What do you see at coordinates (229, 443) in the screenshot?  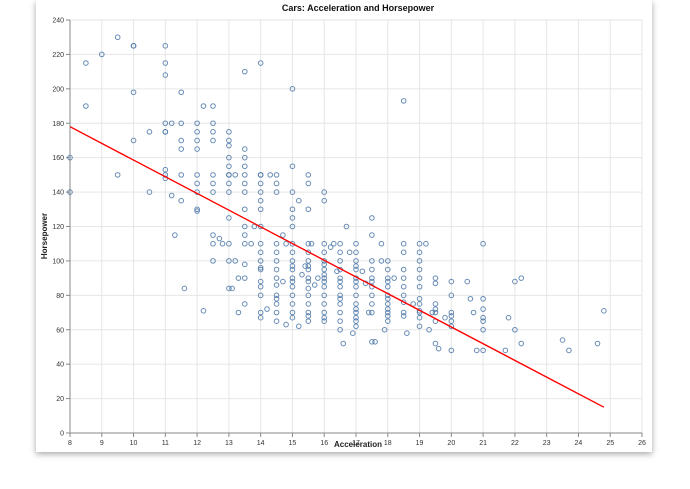 I see `x-tick-label: 13` at bounding box center [229, 443].